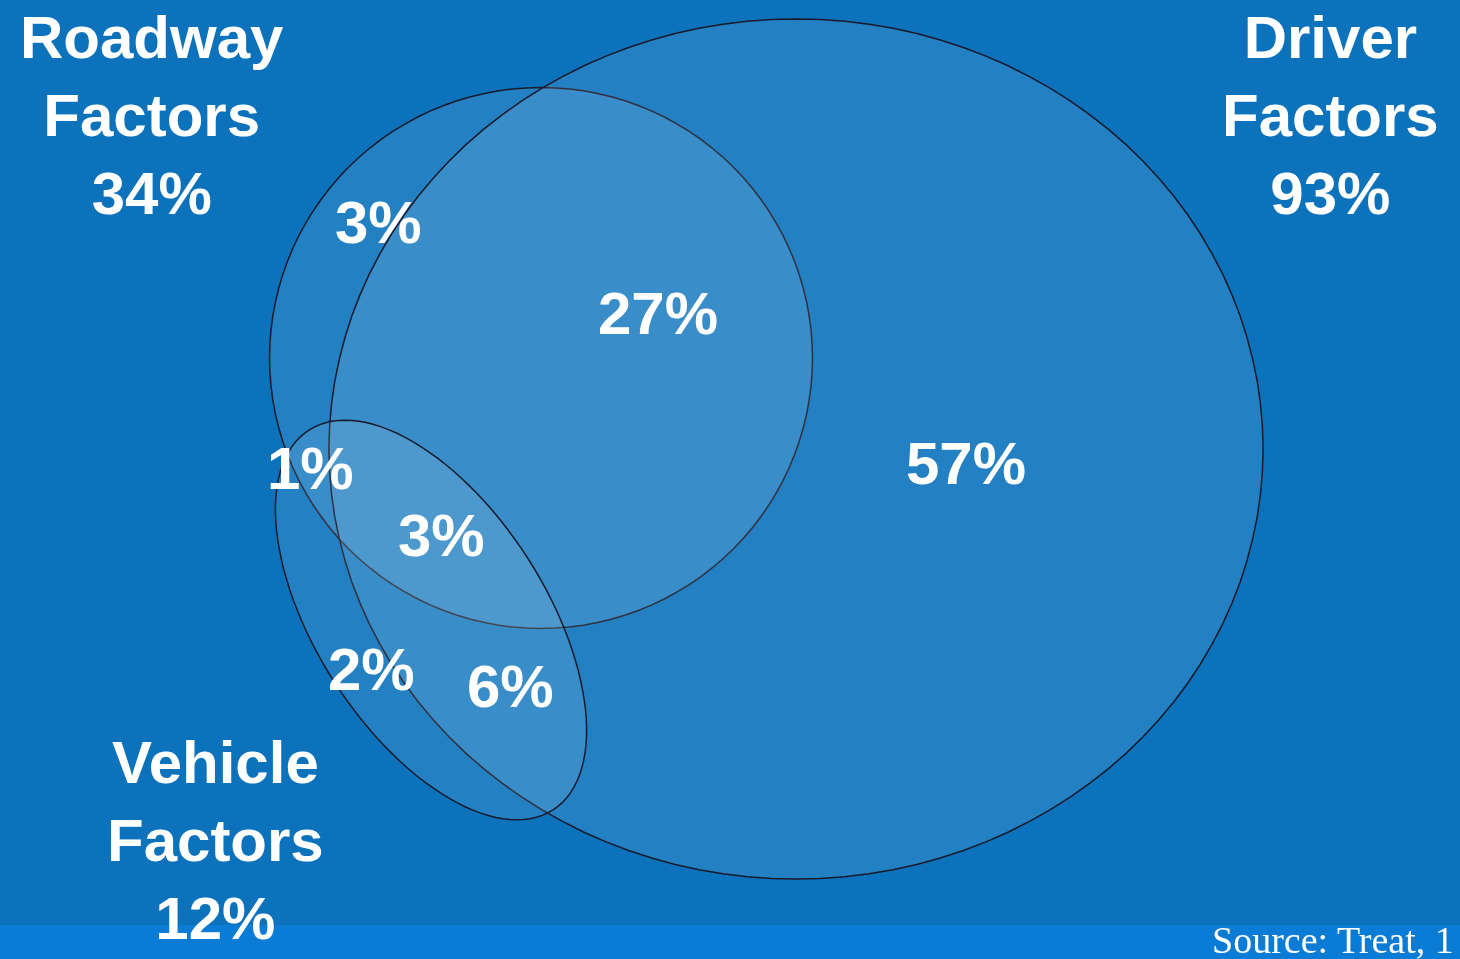  Describe the element at coordinates (215, 801) in the screenshot. I see `category-label: Vehicle Factors` at that location.